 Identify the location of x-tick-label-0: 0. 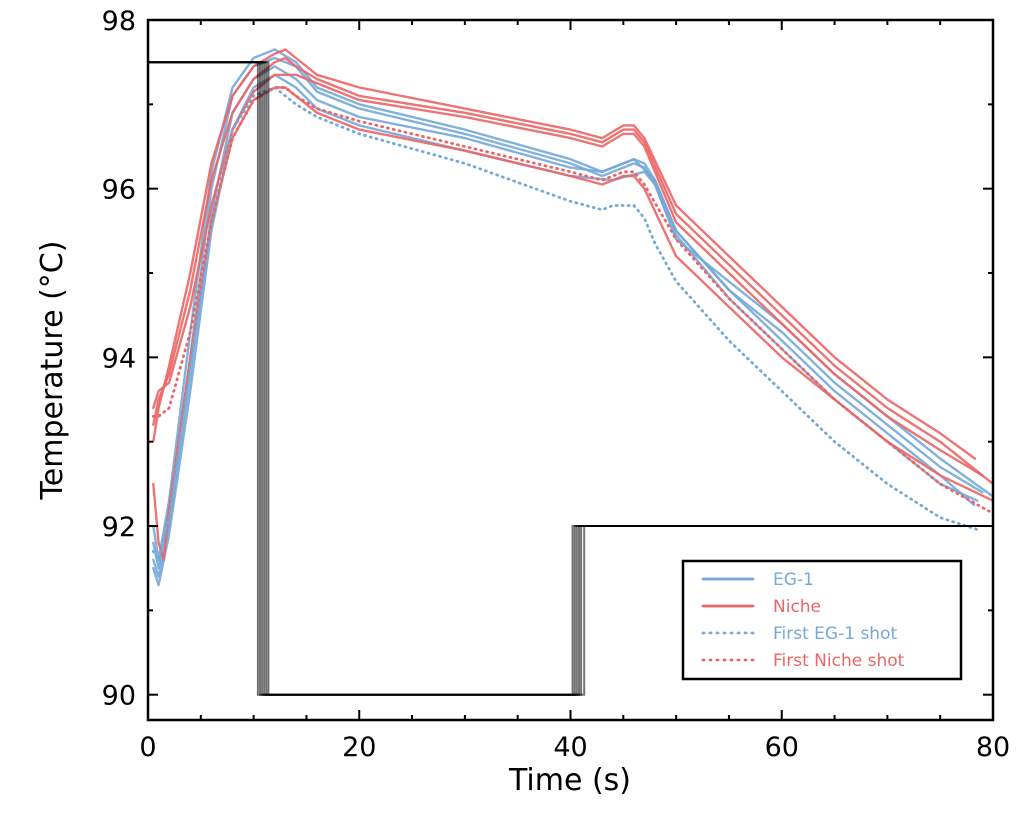
(147, 747).